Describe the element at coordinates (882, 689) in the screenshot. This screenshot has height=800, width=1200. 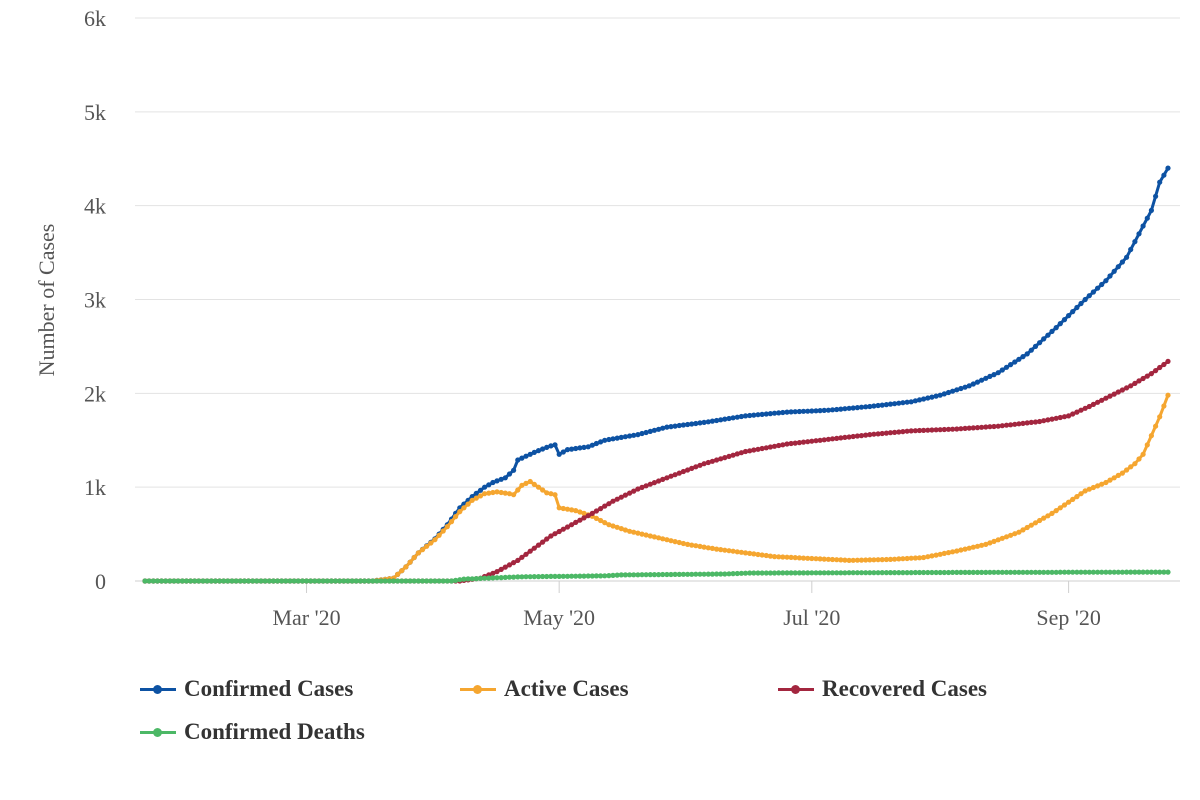
I see `legend-item-recovered-cases: Recovered Cases` at that location.